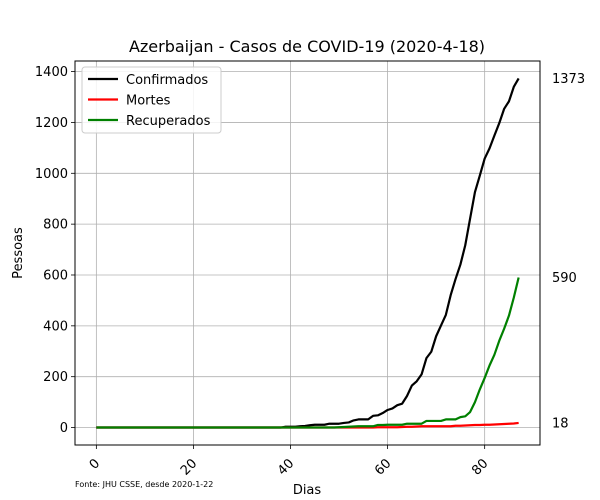 Image resolution: width=600 pixels, height=500 pixels. Describe the element at coordinates (64, 428) in the screenshot. I see `y-tick-label: 0` at that location.